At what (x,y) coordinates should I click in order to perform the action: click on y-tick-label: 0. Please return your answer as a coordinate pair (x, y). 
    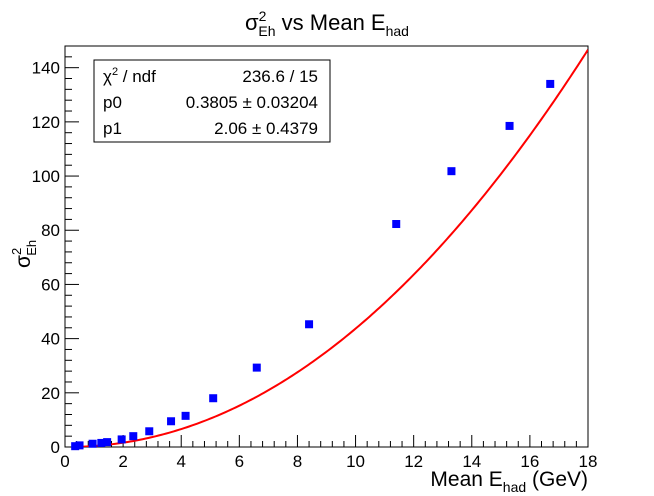
    Looking at the image, I should click on (55, 447).